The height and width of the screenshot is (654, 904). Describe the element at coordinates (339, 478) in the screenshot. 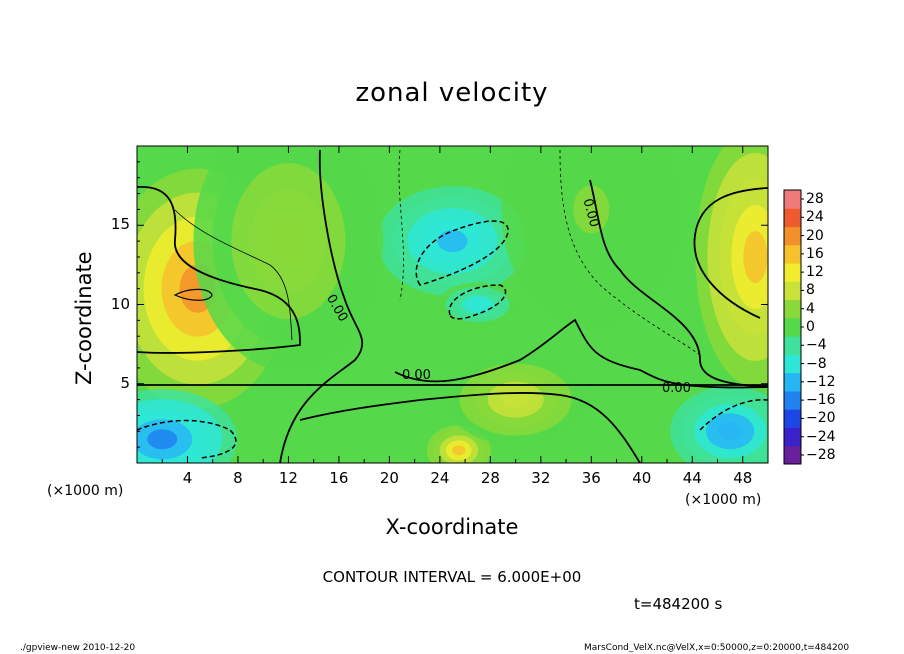

I see `x-tick-label: 16` at that location.